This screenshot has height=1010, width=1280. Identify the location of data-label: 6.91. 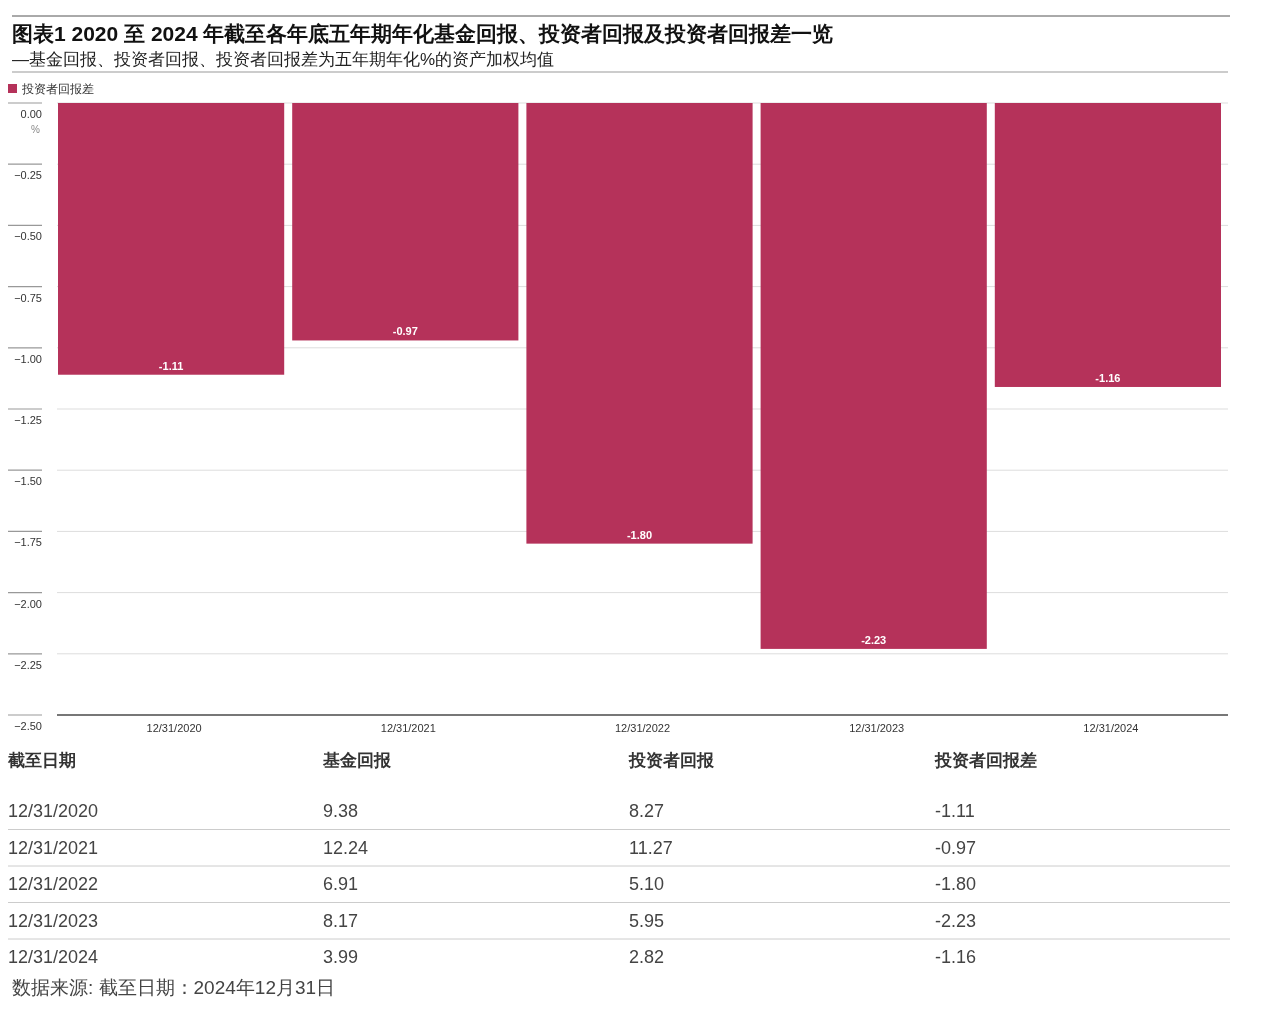
(341, 884).